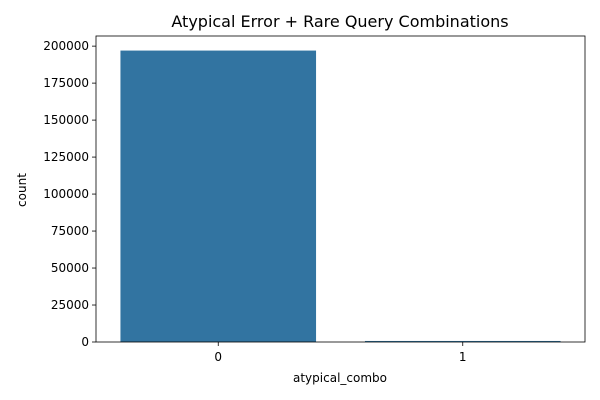 The image size is (600, 400). I want to click on y-tick-label: 0, so click(85, 342).